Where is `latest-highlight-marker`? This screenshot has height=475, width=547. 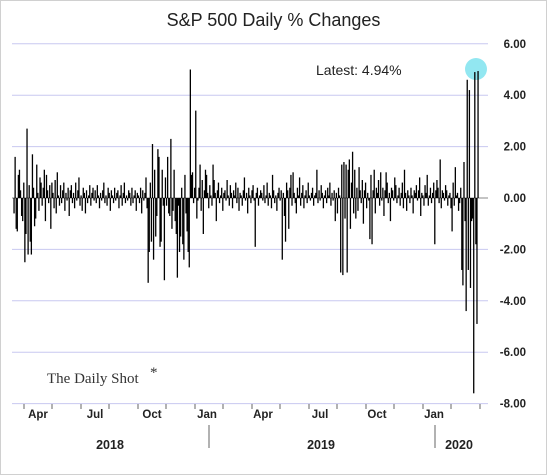 latest-highlight-marker is located at coordinates (476, 69).